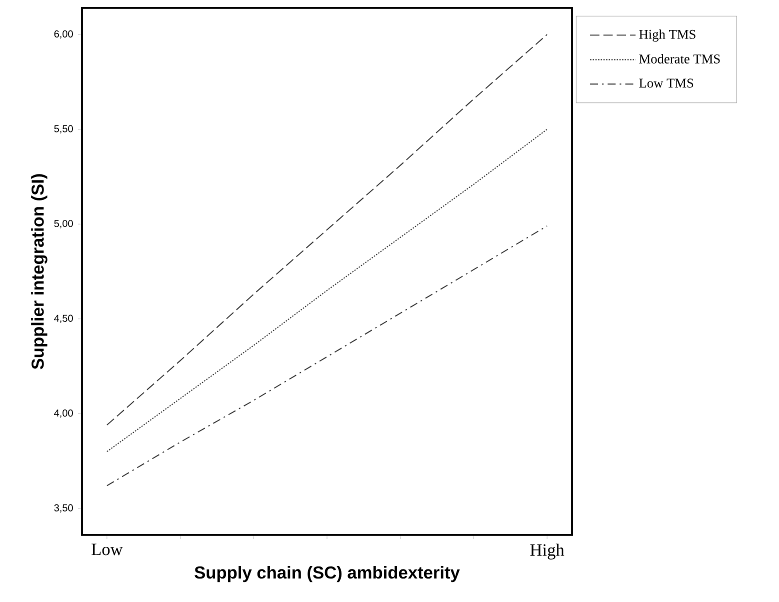 The height and width of the screenshot is (602, 779). Describe the element at coordinates (39, 272) in the screenshot. I see `y-axis-title: Supplier integration (SI)` at that location.